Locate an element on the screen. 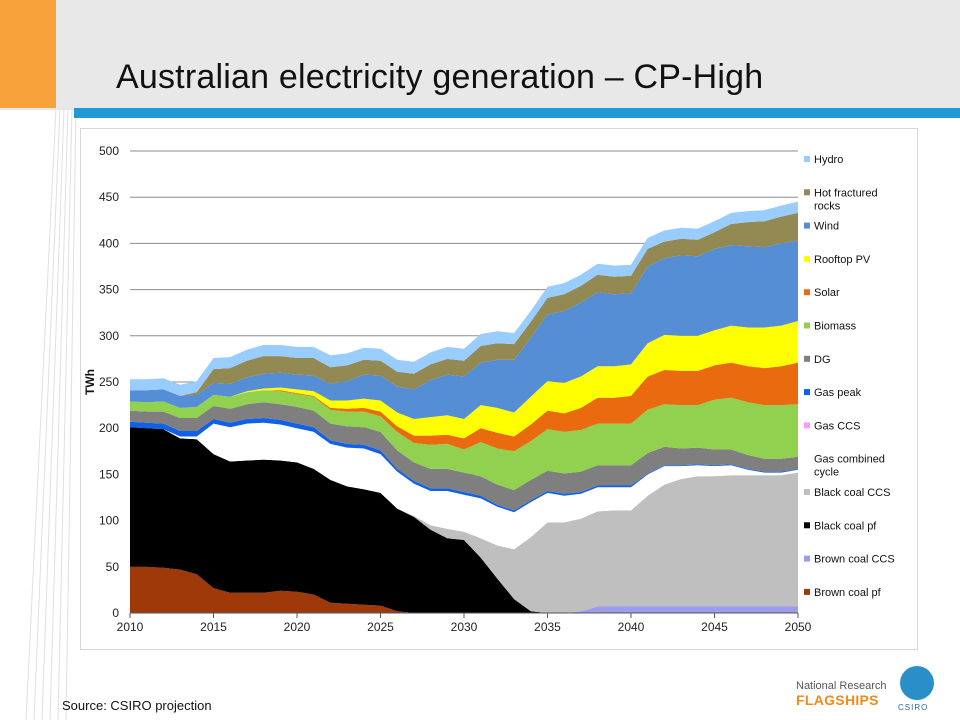  y-tick-label: 500 is located at coordinates (109, 151).